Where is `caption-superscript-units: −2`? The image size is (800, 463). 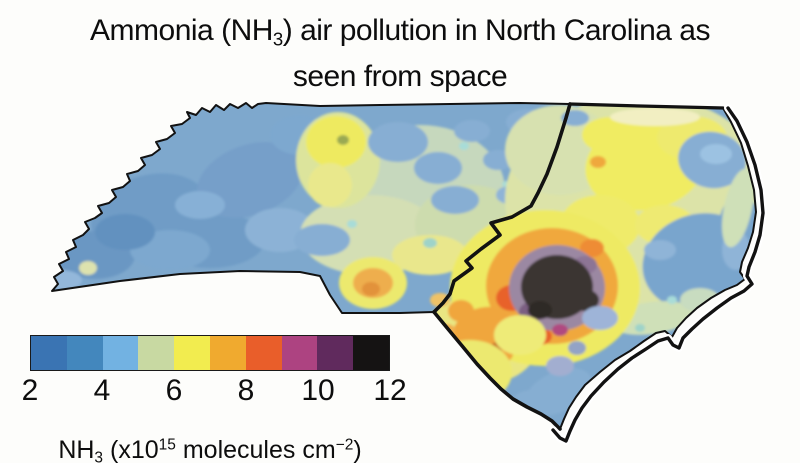 caption-superscript-units: −2 is located at coordinates (344, 445).